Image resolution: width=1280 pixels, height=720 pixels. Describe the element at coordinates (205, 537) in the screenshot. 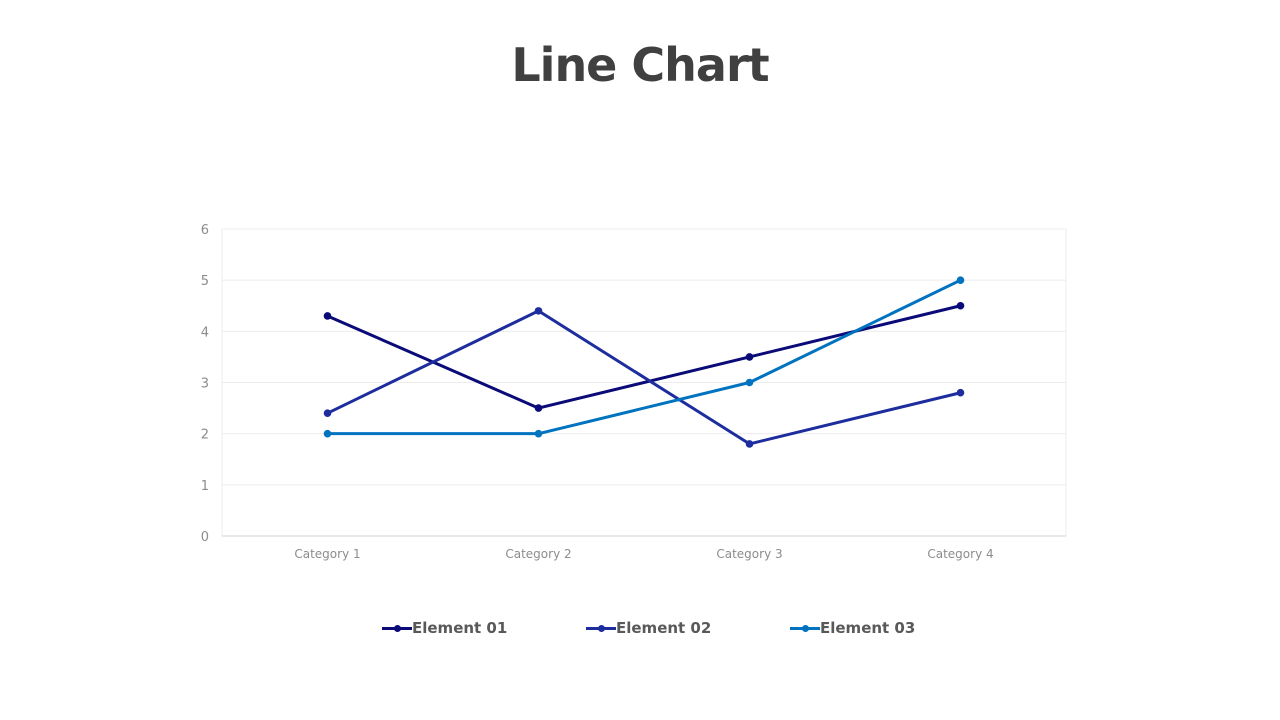

I see `y-tick-label: 0` at that location.